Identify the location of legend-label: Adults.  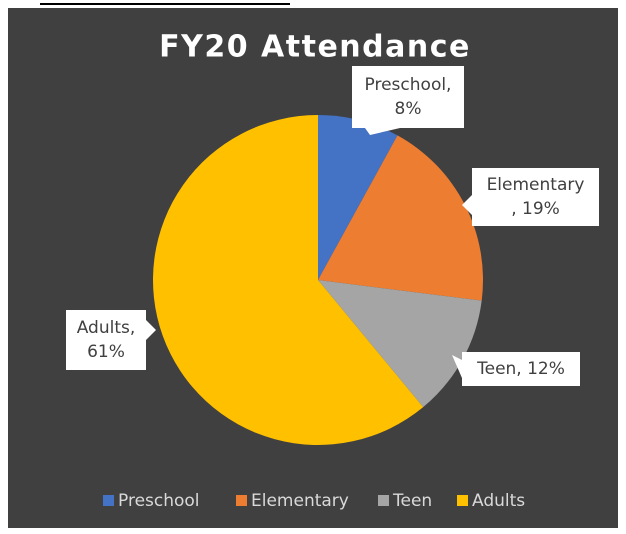
(498, 501).